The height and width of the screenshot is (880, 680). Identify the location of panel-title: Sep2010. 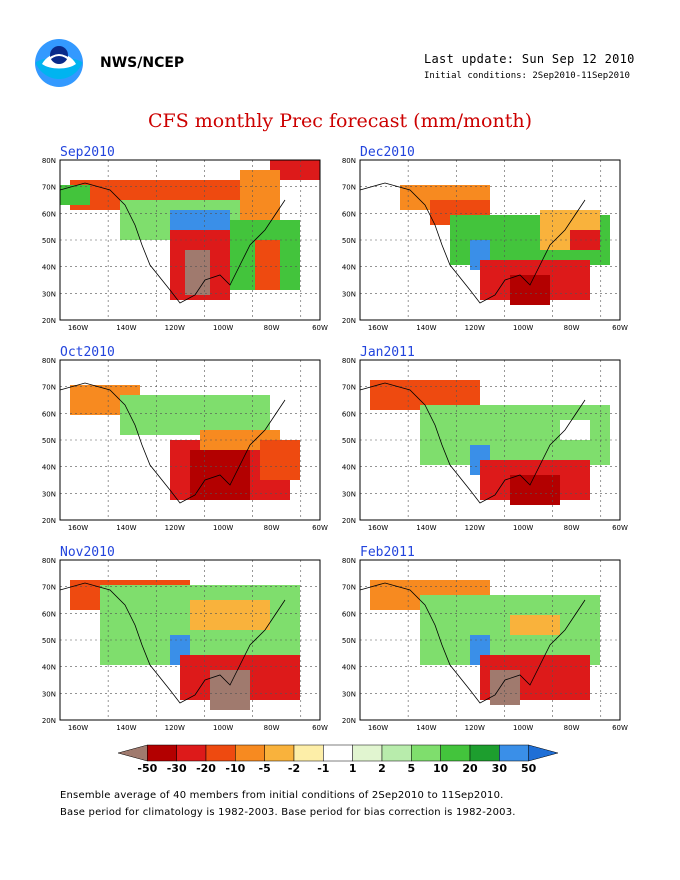
(87, 152).